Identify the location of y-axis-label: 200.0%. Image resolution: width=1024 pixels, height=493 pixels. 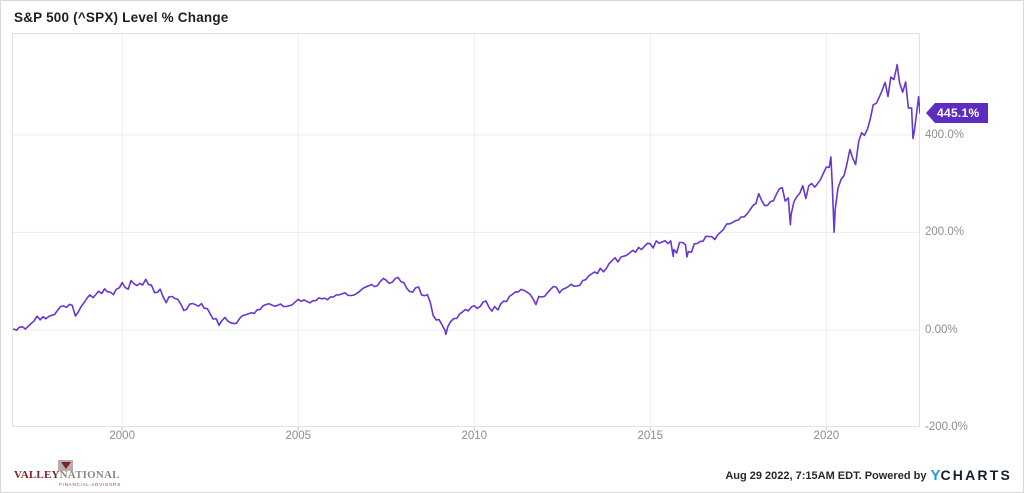
(945, 232).